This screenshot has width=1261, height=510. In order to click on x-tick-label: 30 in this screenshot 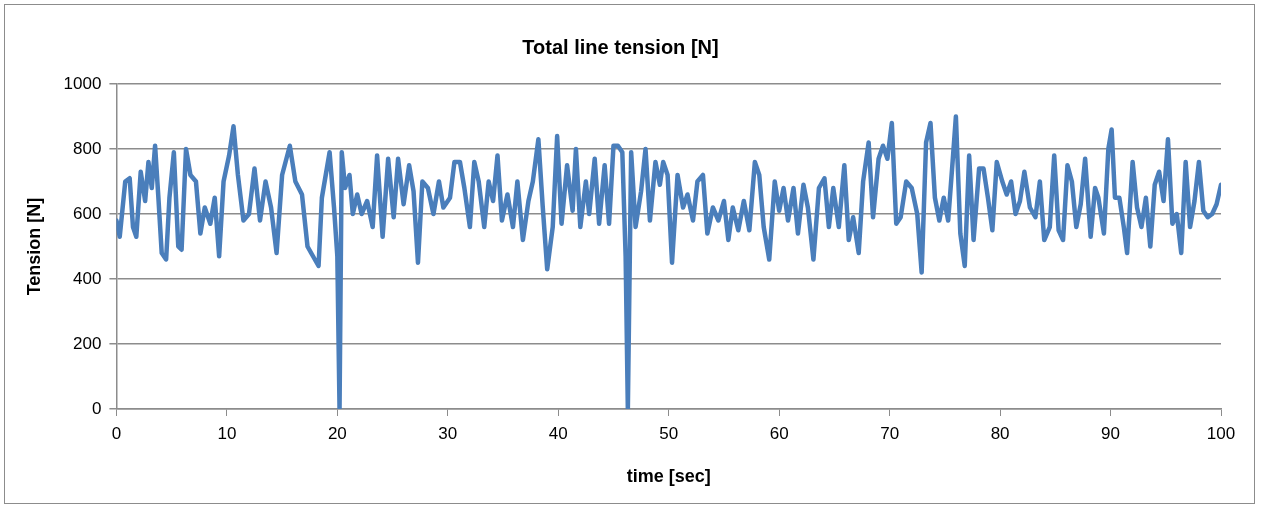, I will do `click(448, 433)`.